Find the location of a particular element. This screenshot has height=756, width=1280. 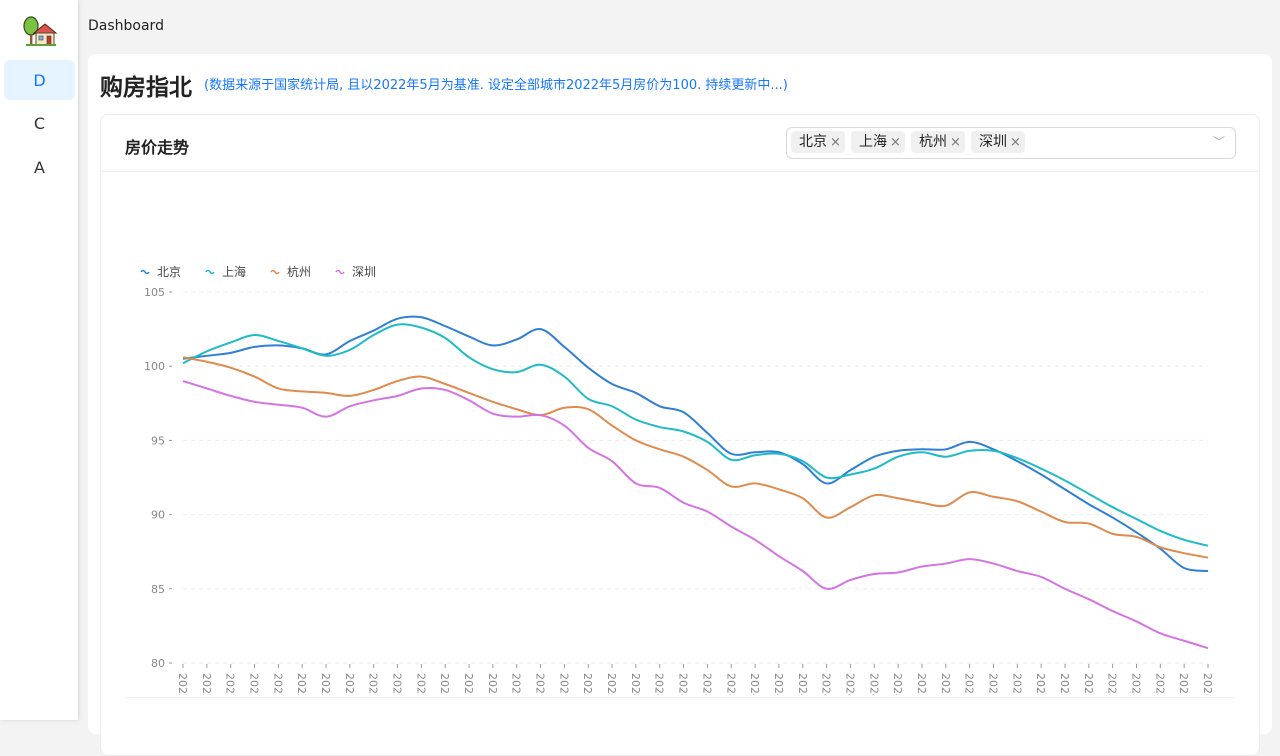

x-tick-label: 202507 is located at coordinates (1064, 684).